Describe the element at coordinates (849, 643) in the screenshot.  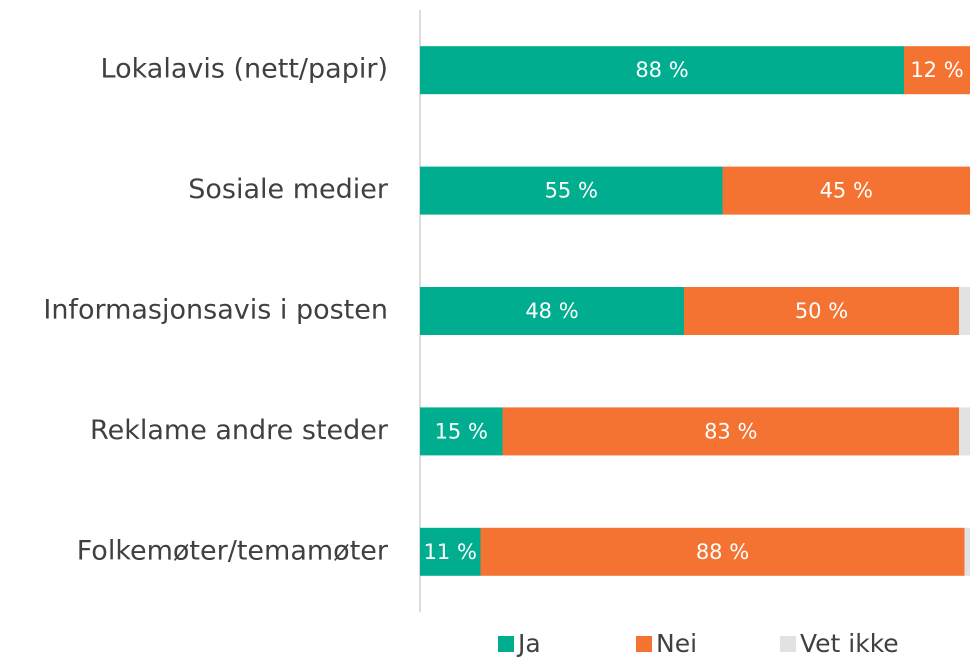
I see `legend-label: Vet ikke` at that location.